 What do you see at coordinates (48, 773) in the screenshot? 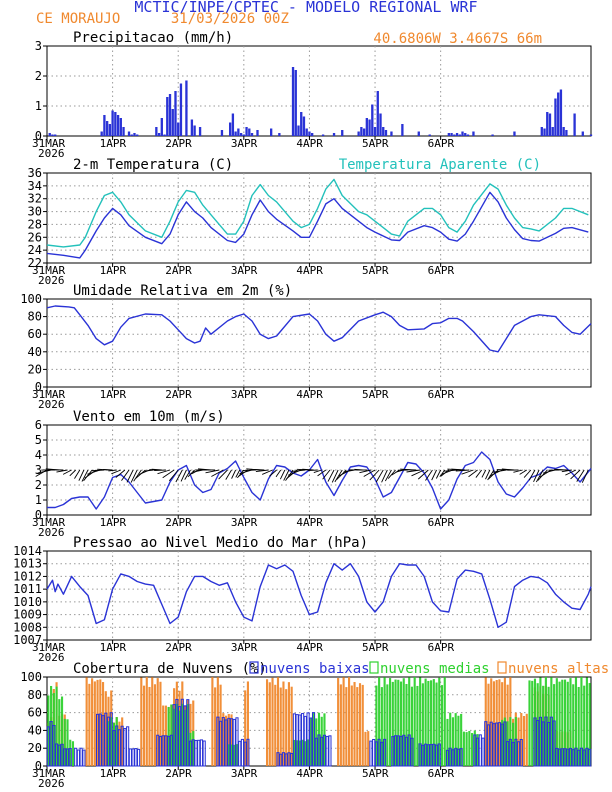
I see `x-tick-label: 31MAR` at bounding box center [48, 773].